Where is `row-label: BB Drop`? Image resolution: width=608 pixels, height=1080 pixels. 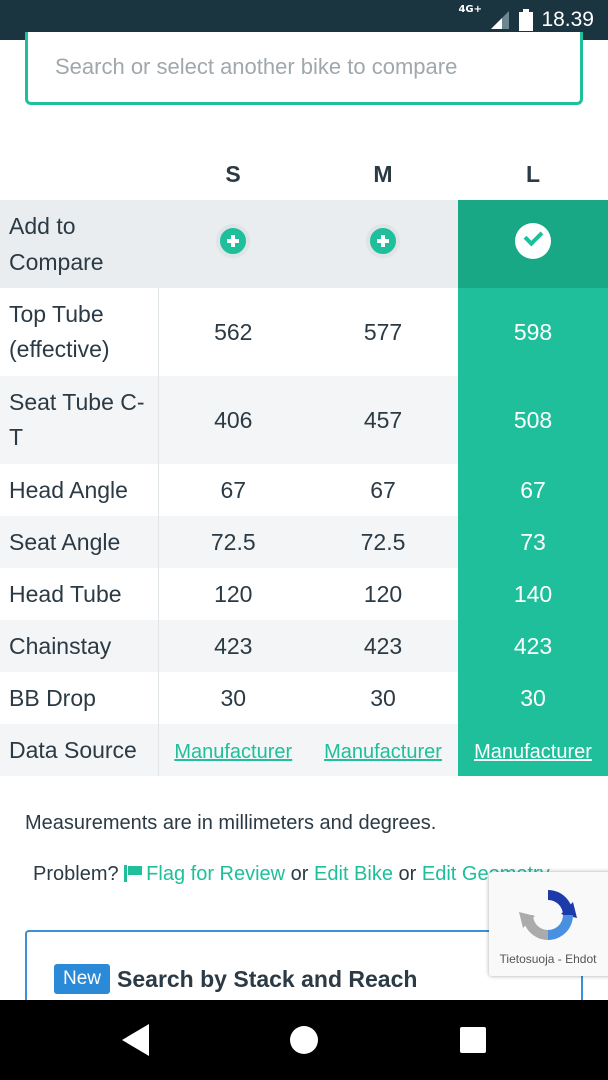
row-label: BB Drop is located at coordinates (79, 698).